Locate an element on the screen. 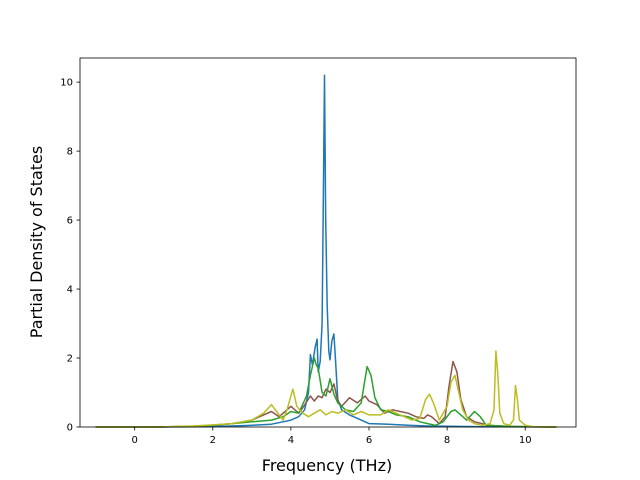 Image resolution: width=640 pixels, height=480 pixels. x-tick-label: 2 is located at coordinates (213, 440).